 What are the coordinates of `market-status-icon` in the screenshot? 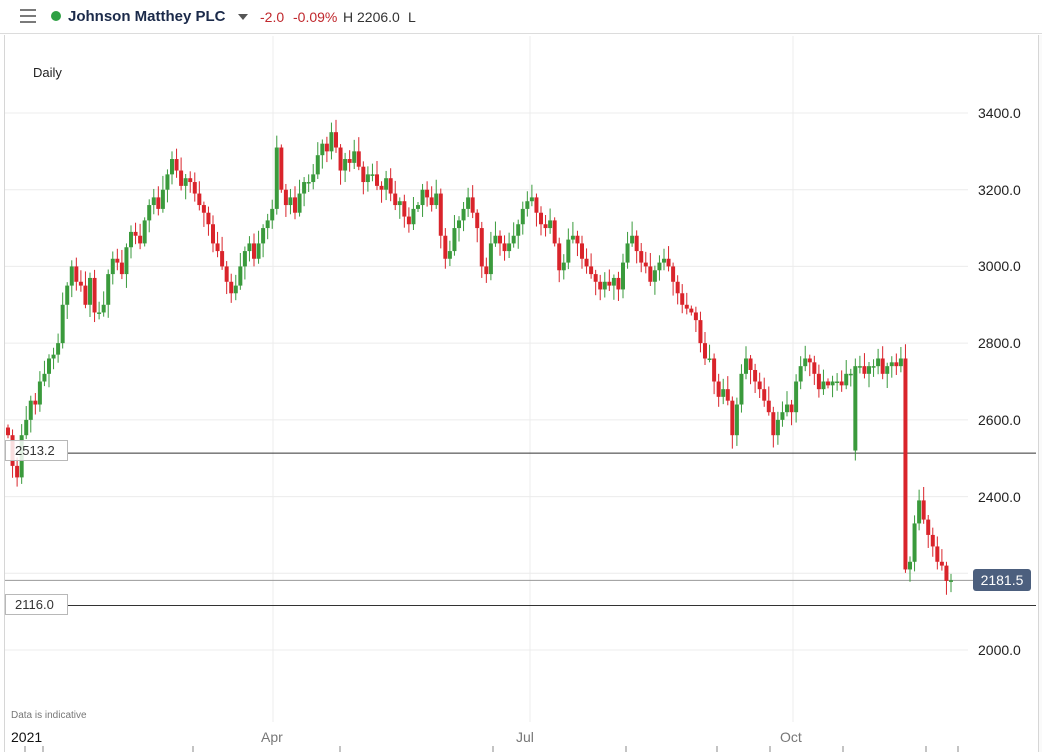 It's located at (56, 16).